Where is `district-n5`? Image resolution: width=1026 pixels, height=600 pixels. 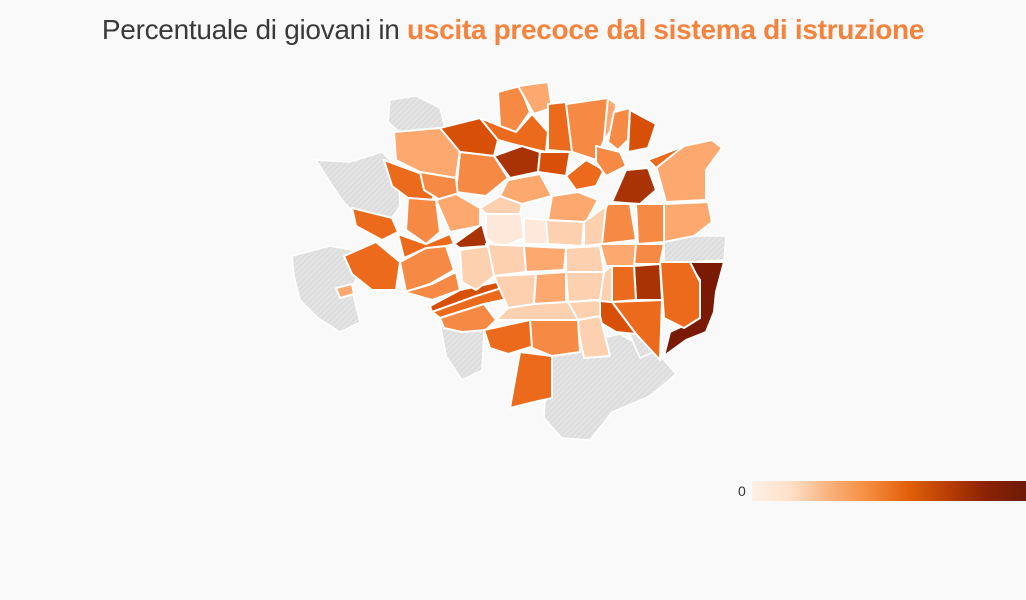 district-n5 is located at coordinates (514, 109).